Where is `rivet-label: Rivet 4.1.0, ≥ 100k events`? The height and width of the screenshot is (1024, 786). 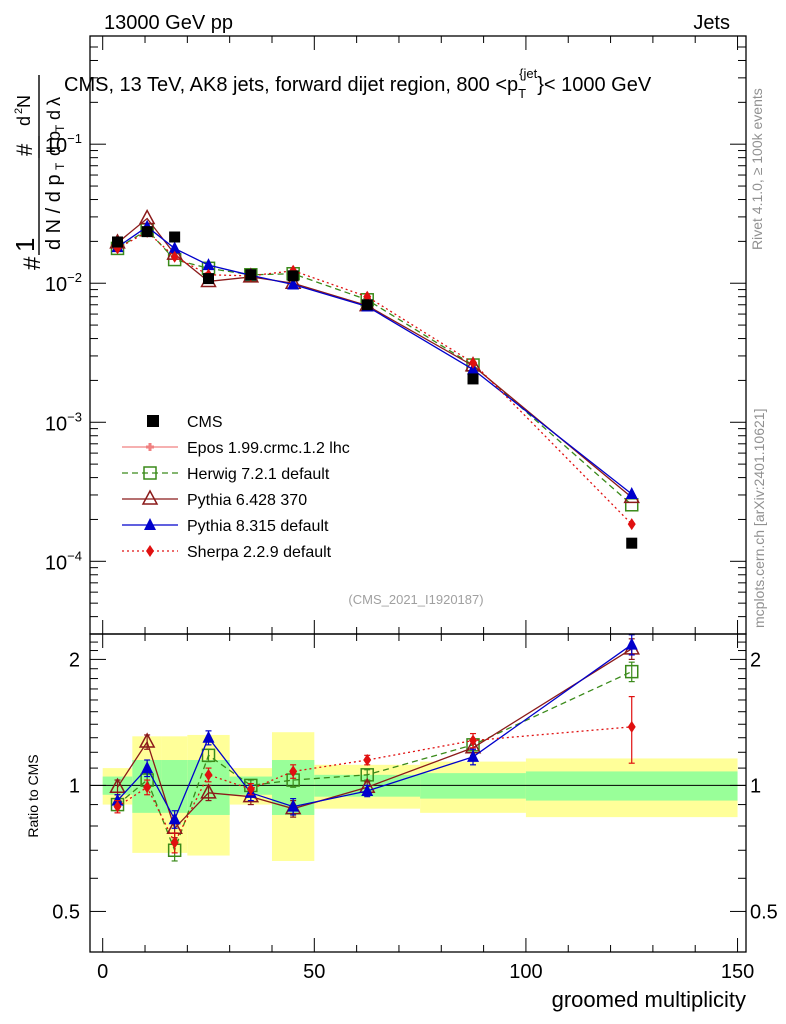
rivet-label: Rivet 4.1.0, ≥ 100k events is located at coordinates (757, 169).